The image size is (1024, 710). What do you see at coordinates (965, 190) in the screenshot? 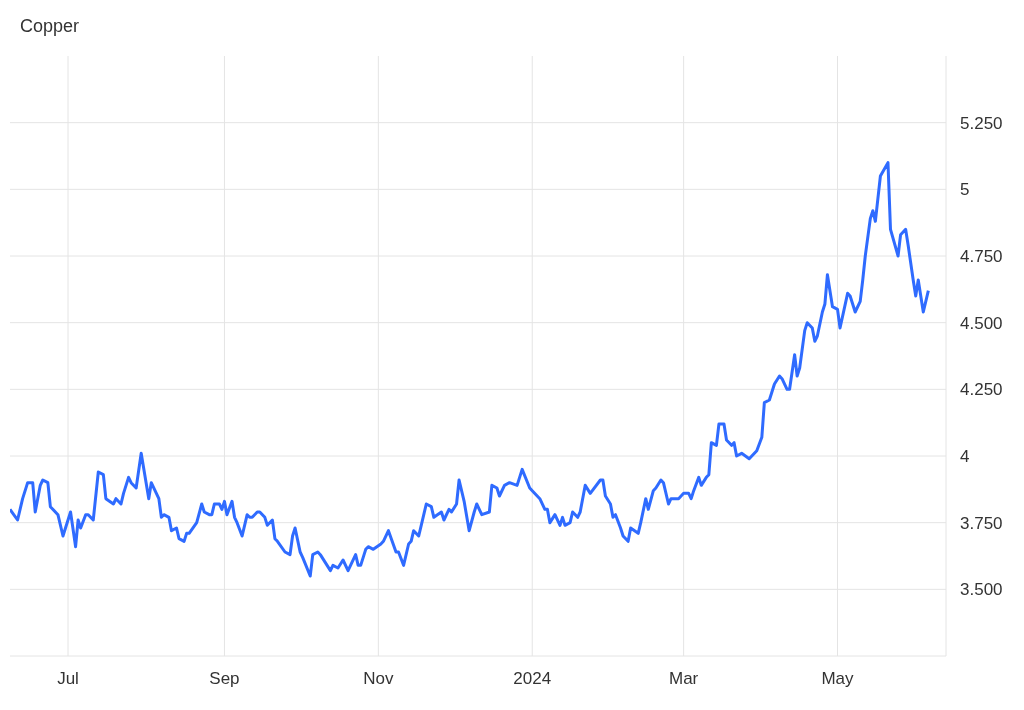
I see `y-tick-label: 5` at bounding box center [965, 190].